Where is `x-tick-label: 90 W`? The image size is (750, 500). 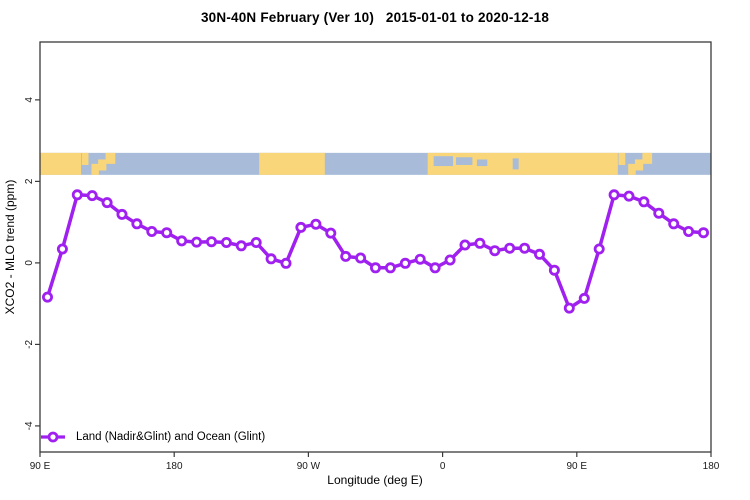 x-tick-label: 90 W is located at coordinates (309, 466).